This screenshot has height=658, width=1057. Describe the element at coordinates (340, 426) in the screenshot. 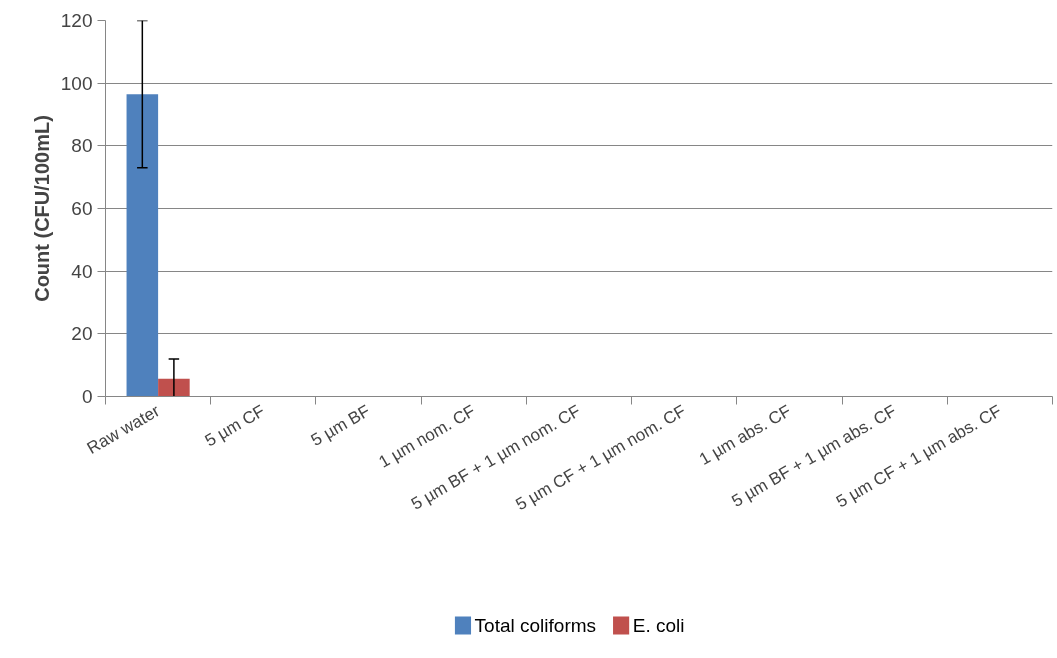

I see `x-tick-label: 5 µm BF` at that location.